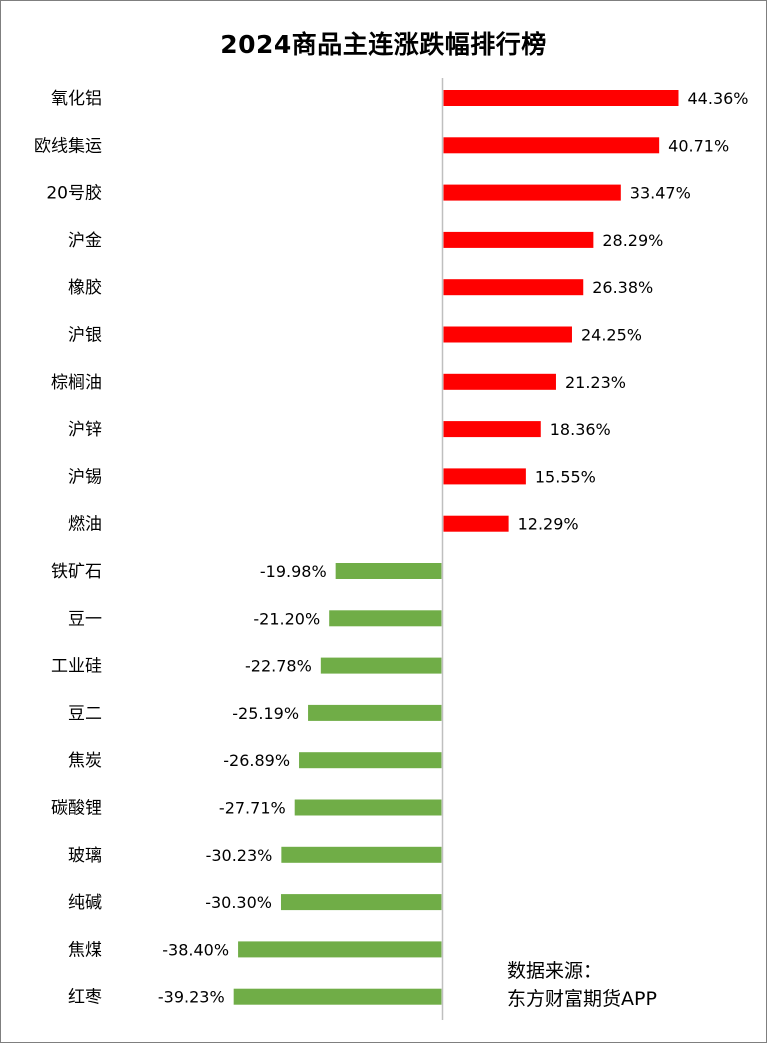 This screenshot has height=1043, width=767. I want to click on data-source-label: 数据来源：, so click(555, 971).